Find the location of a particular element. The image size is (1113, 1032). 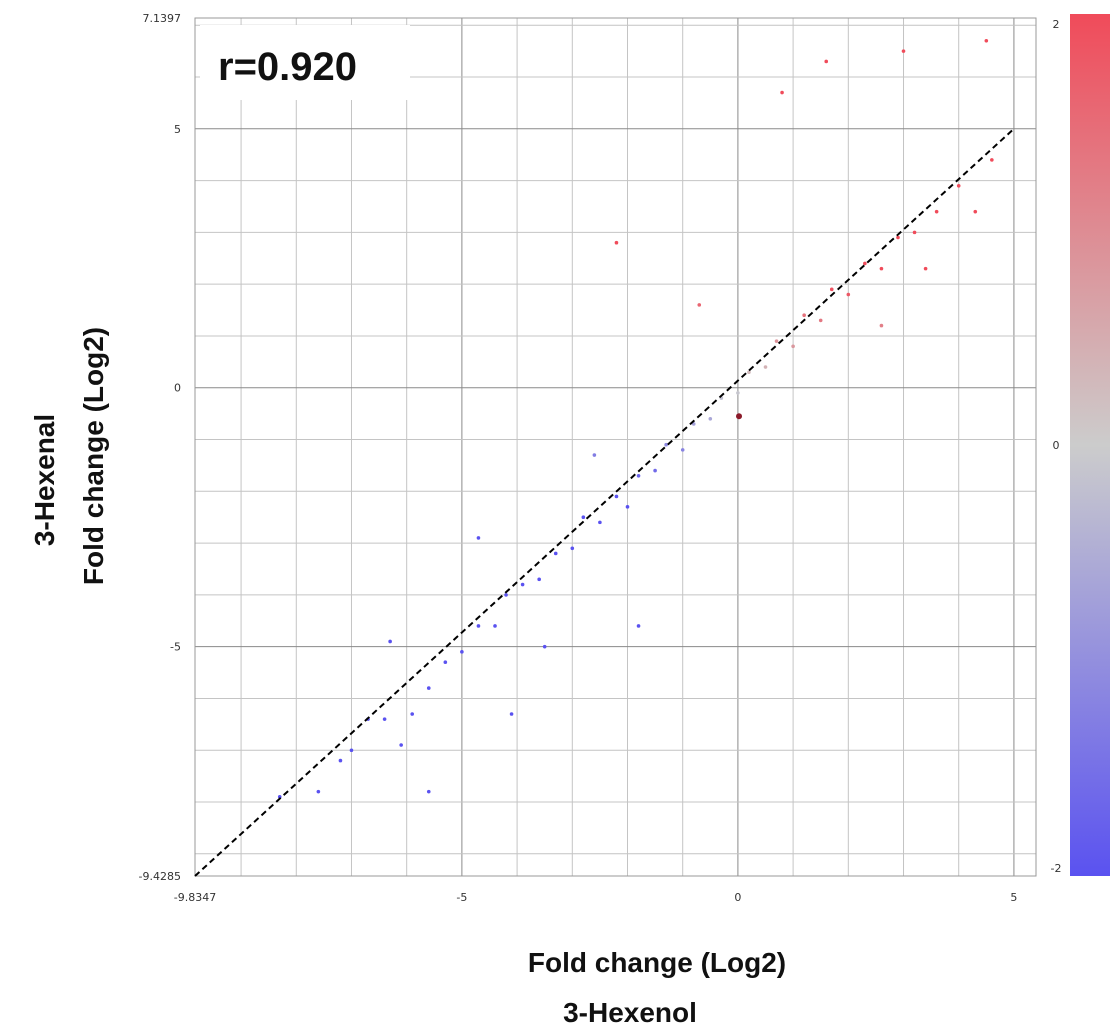

annotation-box is located at coordinates (305, 62).